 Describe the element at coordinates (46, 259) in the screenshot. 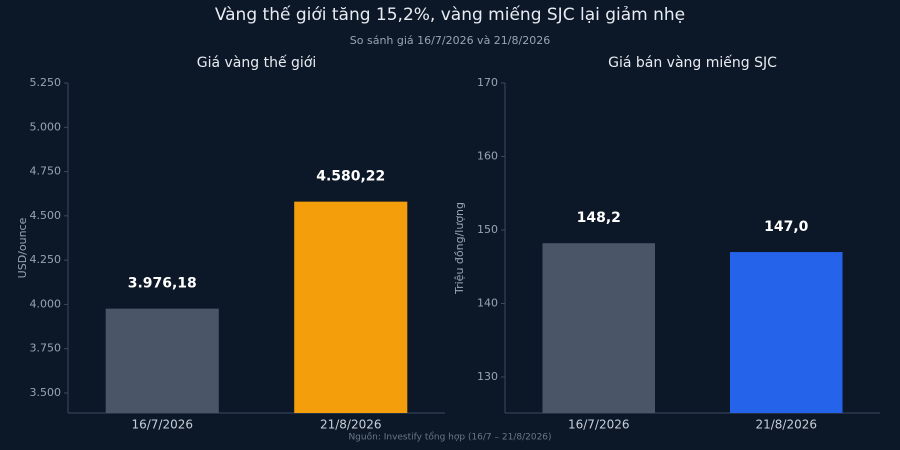

I see `y-tick-label: 4.250` at that location.